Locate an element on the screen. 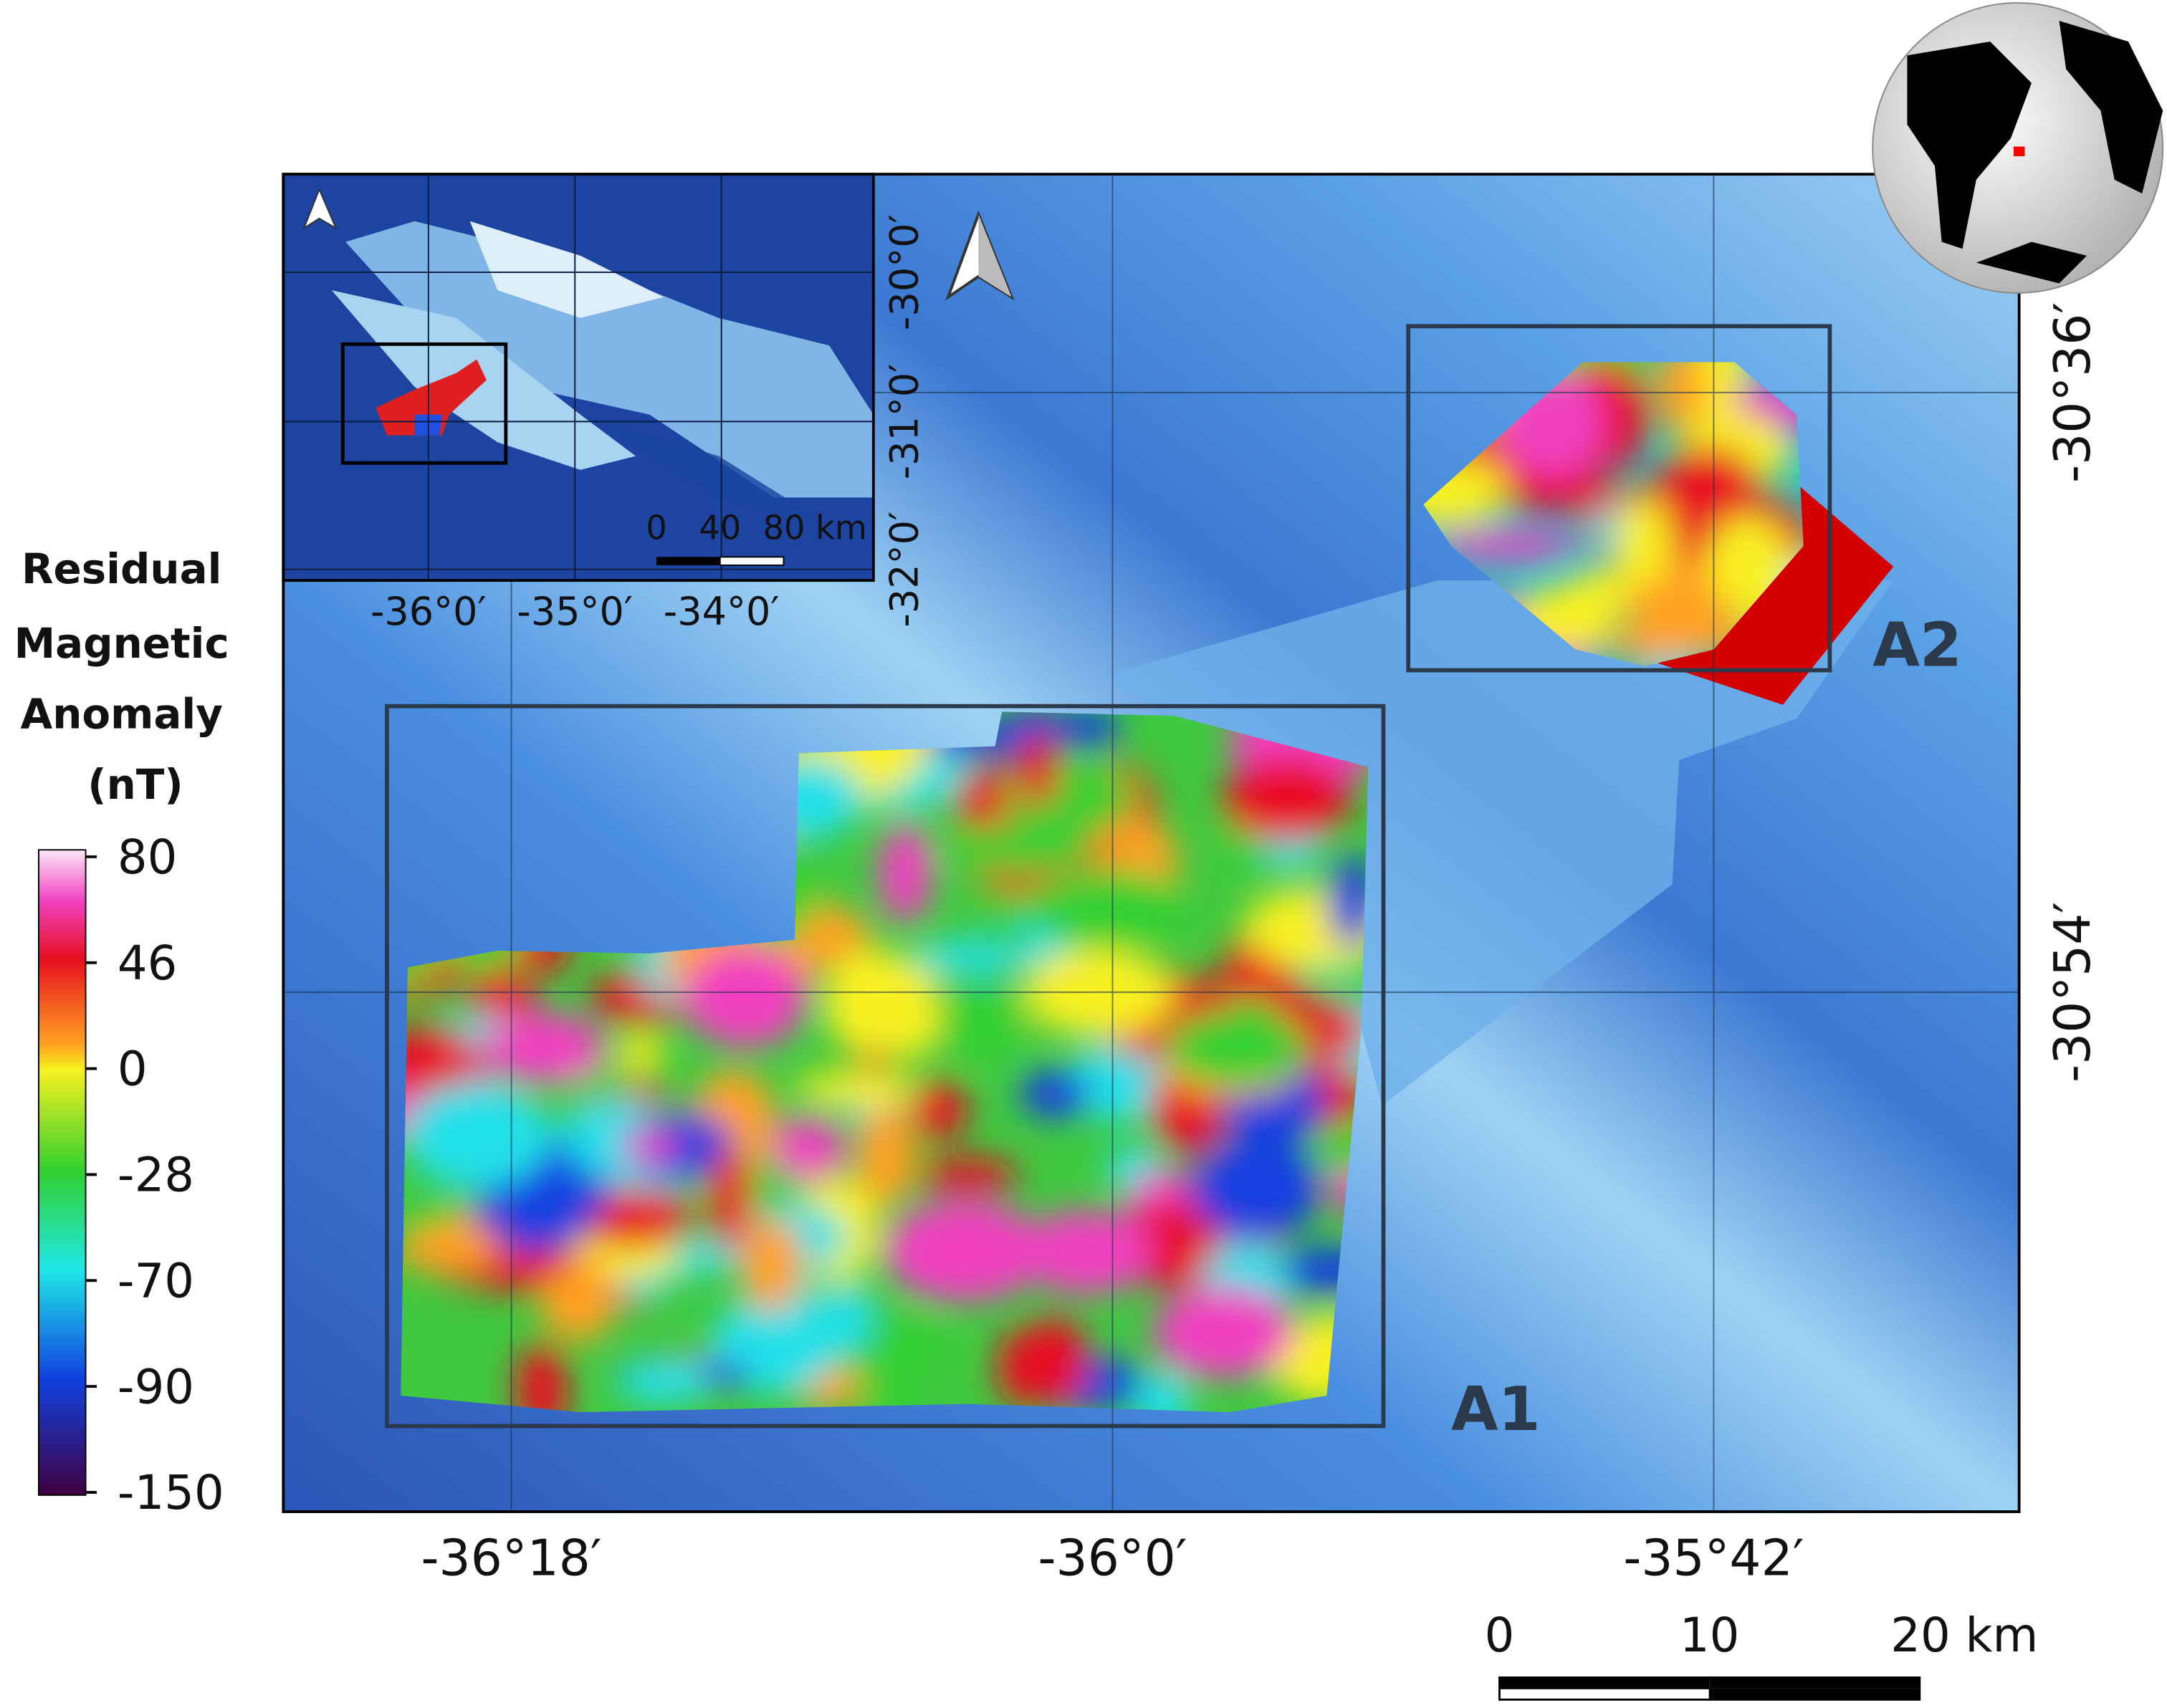  scale-label: 0 is located at coordinates (1500, 1636).